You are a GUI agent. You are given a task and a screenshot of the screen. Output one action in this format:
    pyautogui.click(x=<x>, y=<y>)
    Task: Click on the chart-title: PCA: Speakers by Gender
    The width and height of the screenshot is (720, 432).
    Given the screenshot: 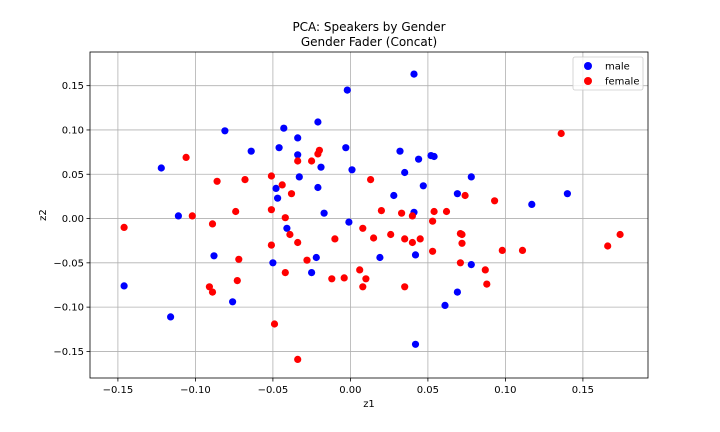 What is the action you would take?
    pyautogui.click(x=368, y=27)
    